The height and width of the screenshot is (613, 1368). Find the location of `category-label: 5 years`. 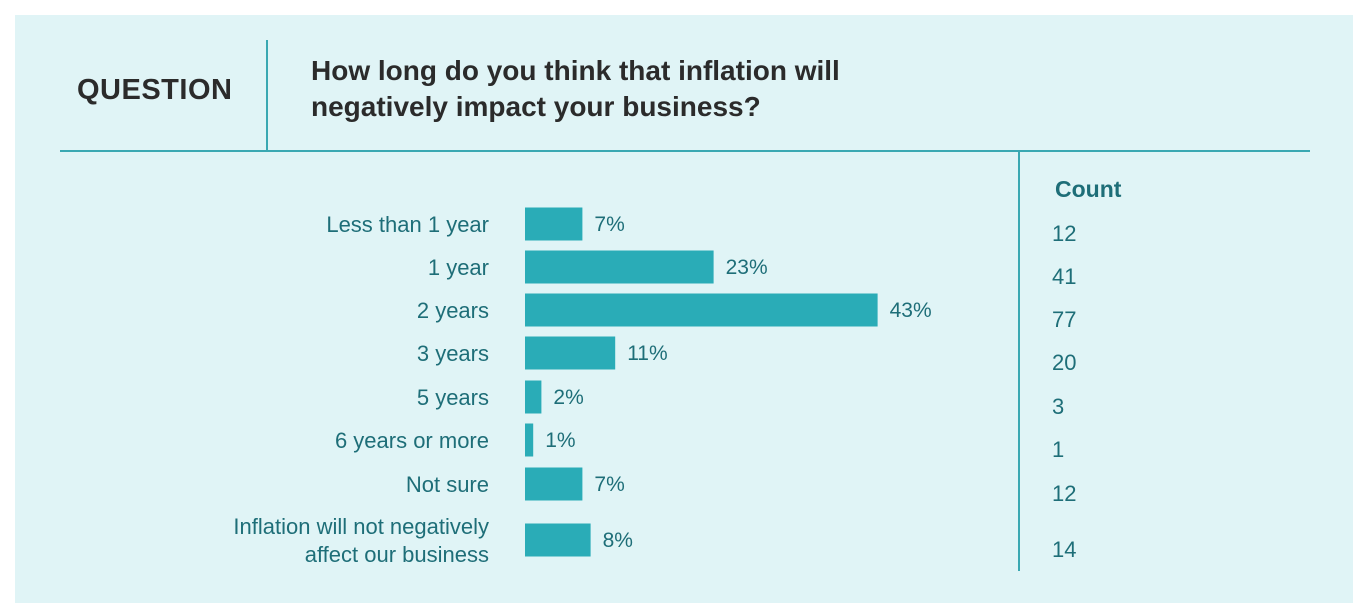

category-label: 5 years is located at coordinates (453, 397).